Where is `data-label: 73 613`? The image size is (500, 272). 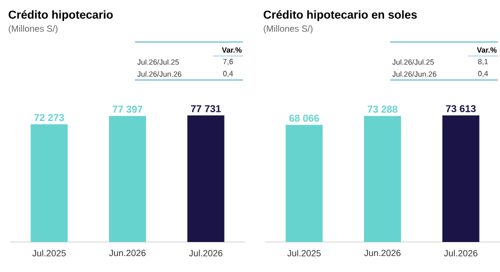
data-label: 73 613 is located at coordinates (461, 108).